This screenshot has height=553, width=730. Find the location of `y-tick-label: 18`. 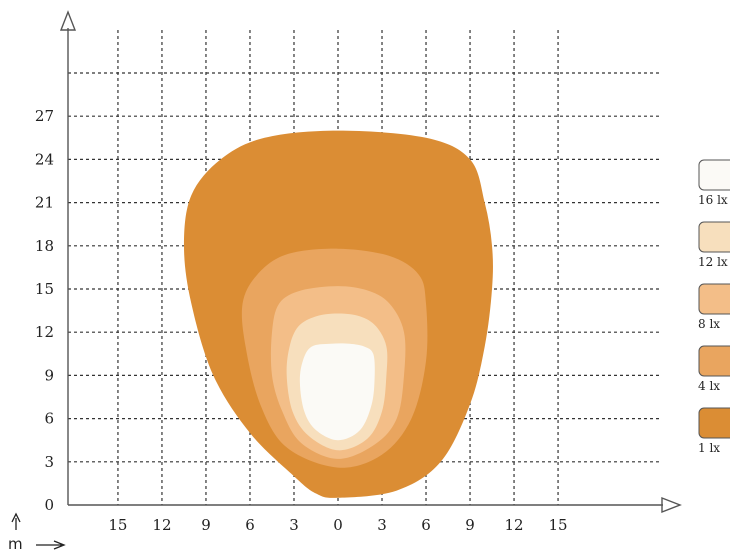

y-tick-label: 18 is located at coordinates (44, 246).